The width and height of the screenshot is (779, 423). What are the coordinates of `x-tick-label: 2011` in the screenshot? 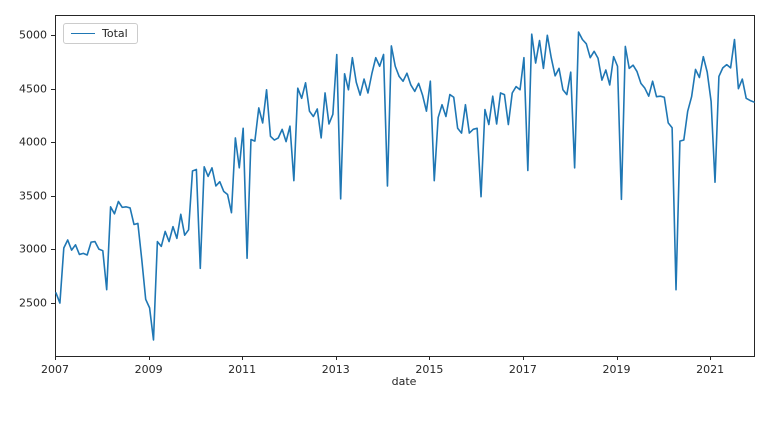 It's located at (242, 369).